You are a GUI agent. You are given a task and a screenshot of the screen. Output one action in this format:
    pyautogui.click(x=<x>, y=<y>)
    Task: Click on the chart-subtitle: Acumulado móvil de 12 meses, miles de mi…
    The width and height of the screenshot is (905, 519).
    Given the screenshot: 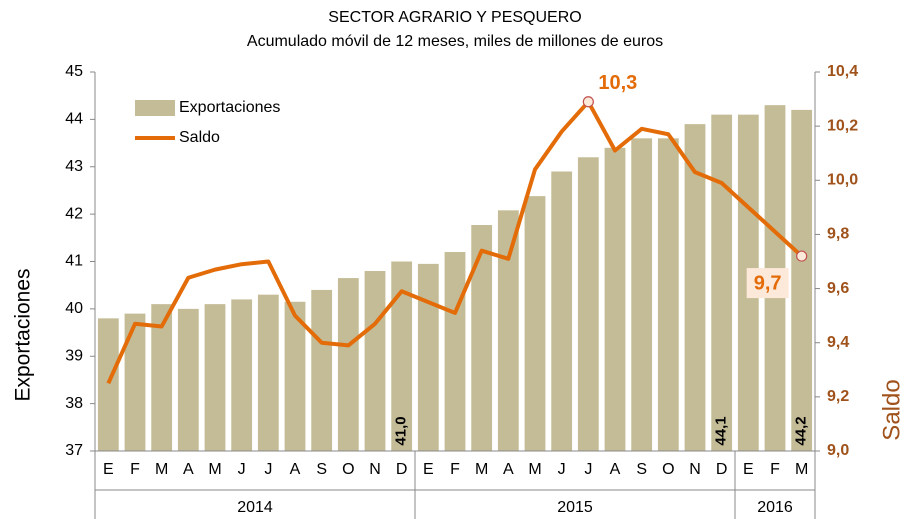 What is the action you would take?
    pyautogui.click(x=455, y=41)
    